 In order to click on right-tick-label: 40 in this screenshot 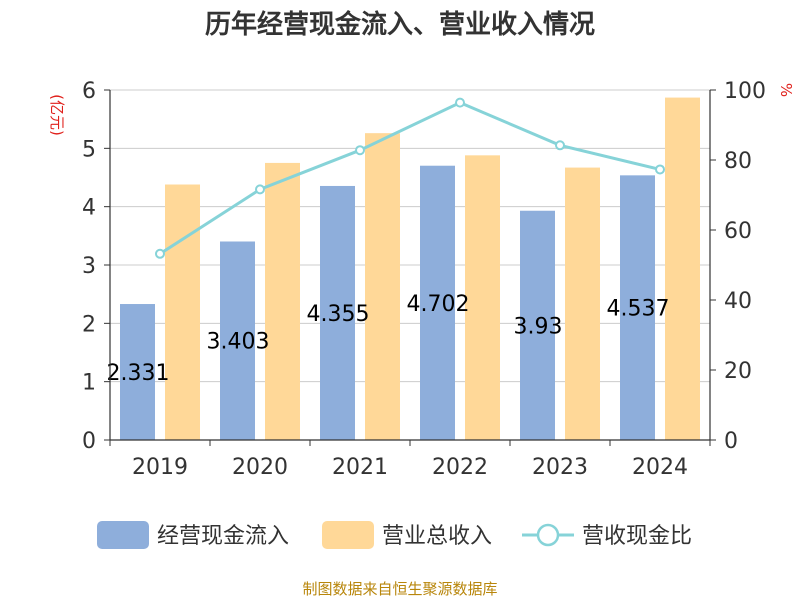, I will do `click(738, 301)`.